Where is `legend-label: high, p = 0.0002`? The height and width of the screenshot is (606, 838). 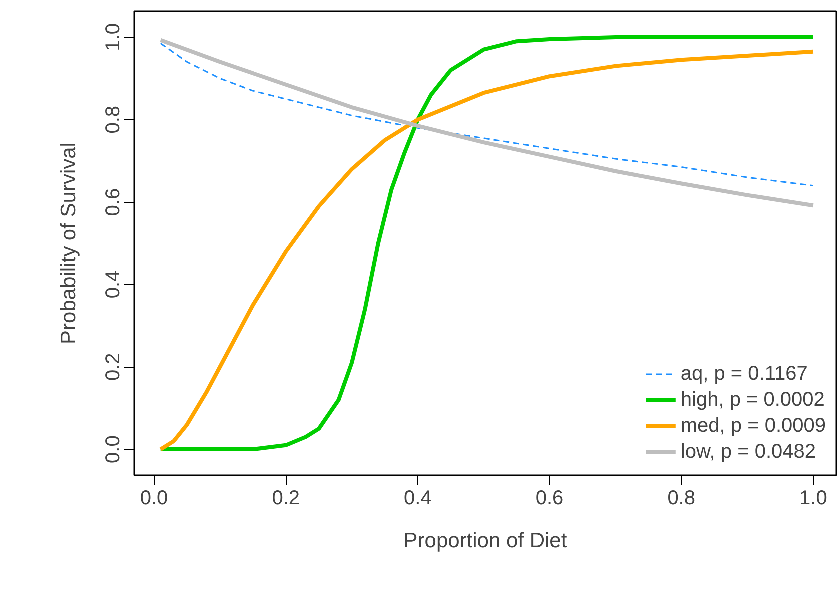
legend-label: high, p = 0.0002 is located at coordinates (752, 400).